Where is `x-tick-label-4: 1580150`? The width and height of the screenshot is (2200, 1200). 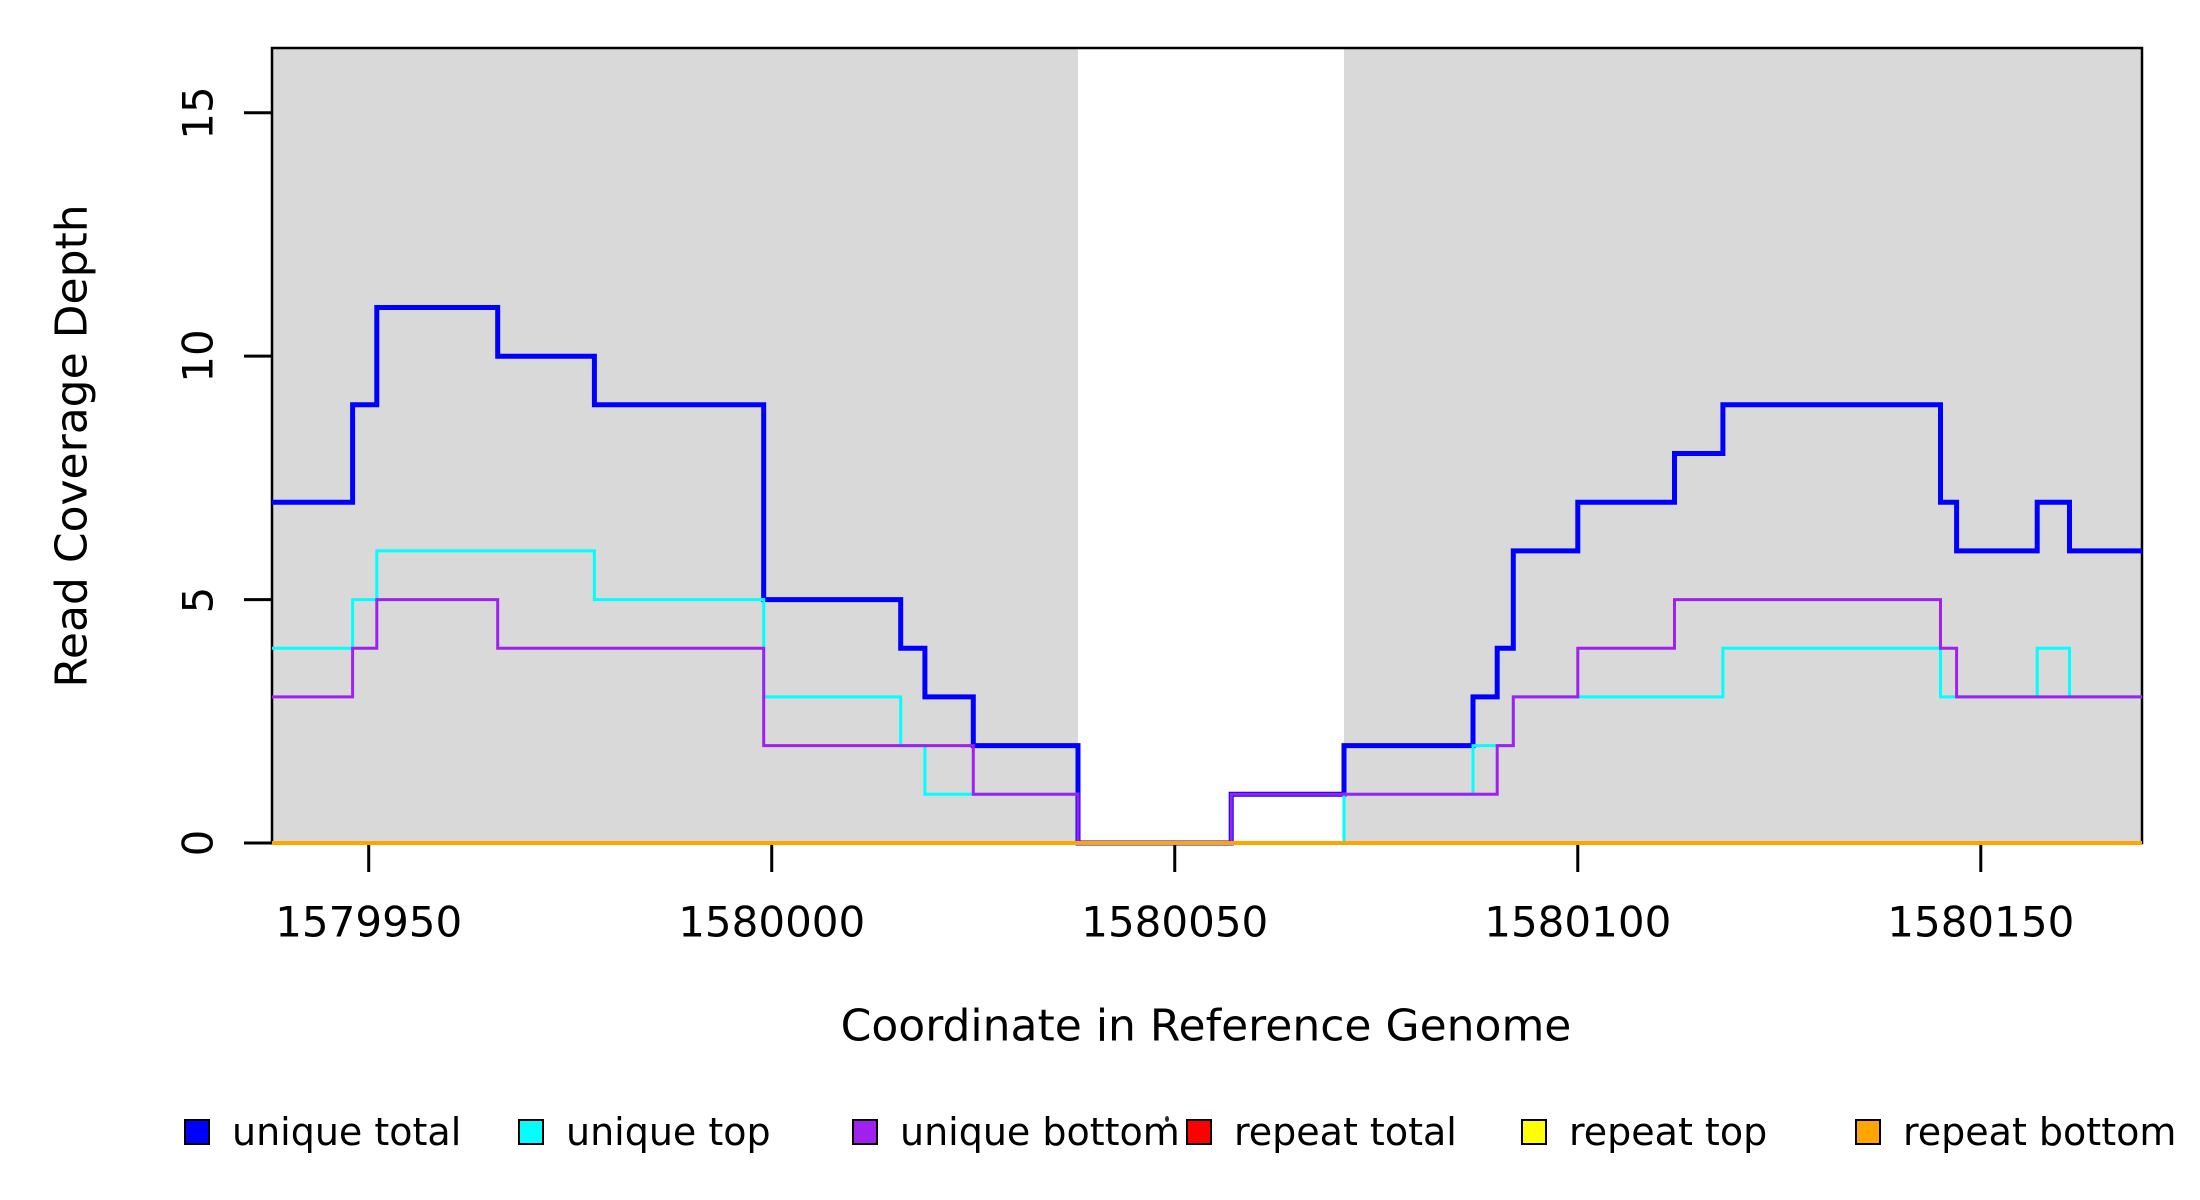
x-tick-label-4: 1580150 is located at coordinates (1981, 922).